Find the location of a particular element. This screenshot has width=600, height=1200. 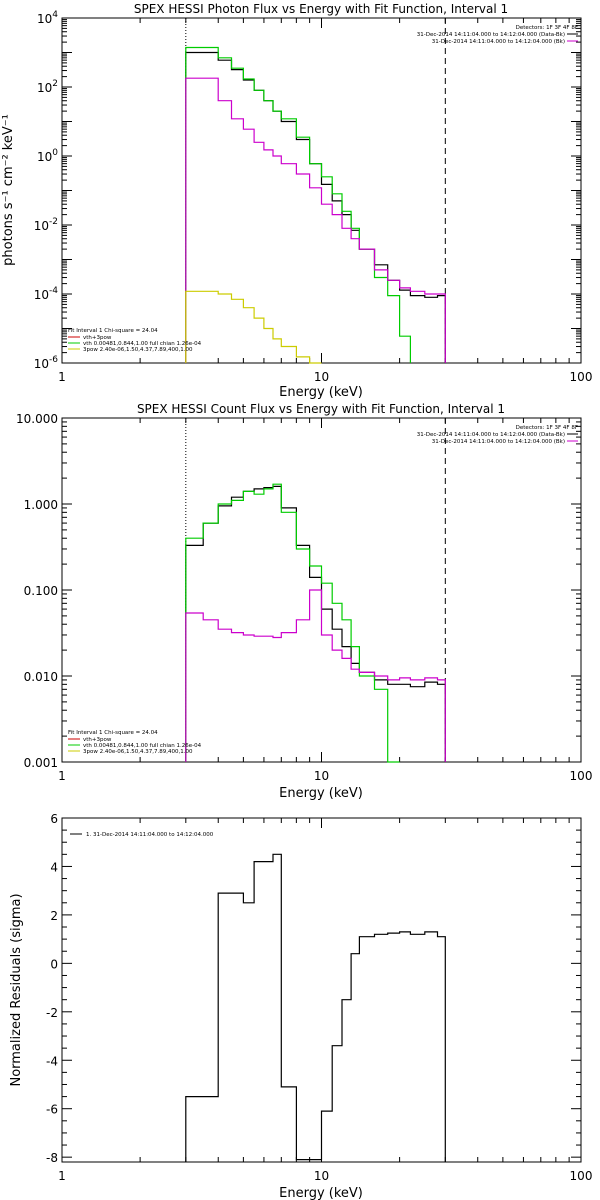

residuals-y-tick-label: -6 is located at coordinates (52, 1110).